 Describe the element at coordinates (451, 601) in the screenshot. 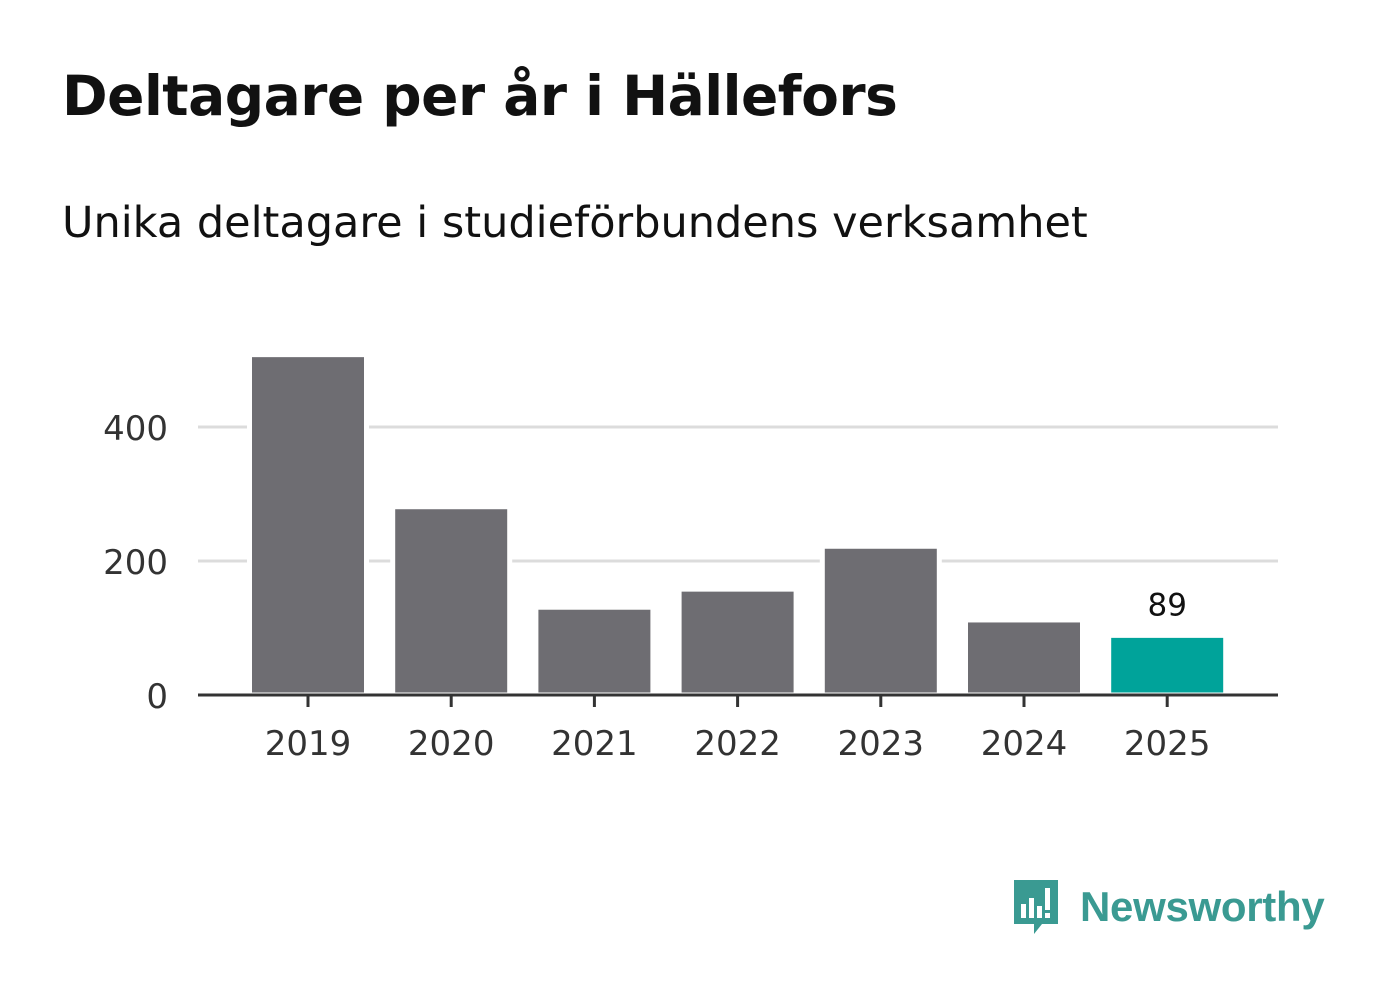

I see `bar-2020` at that location.